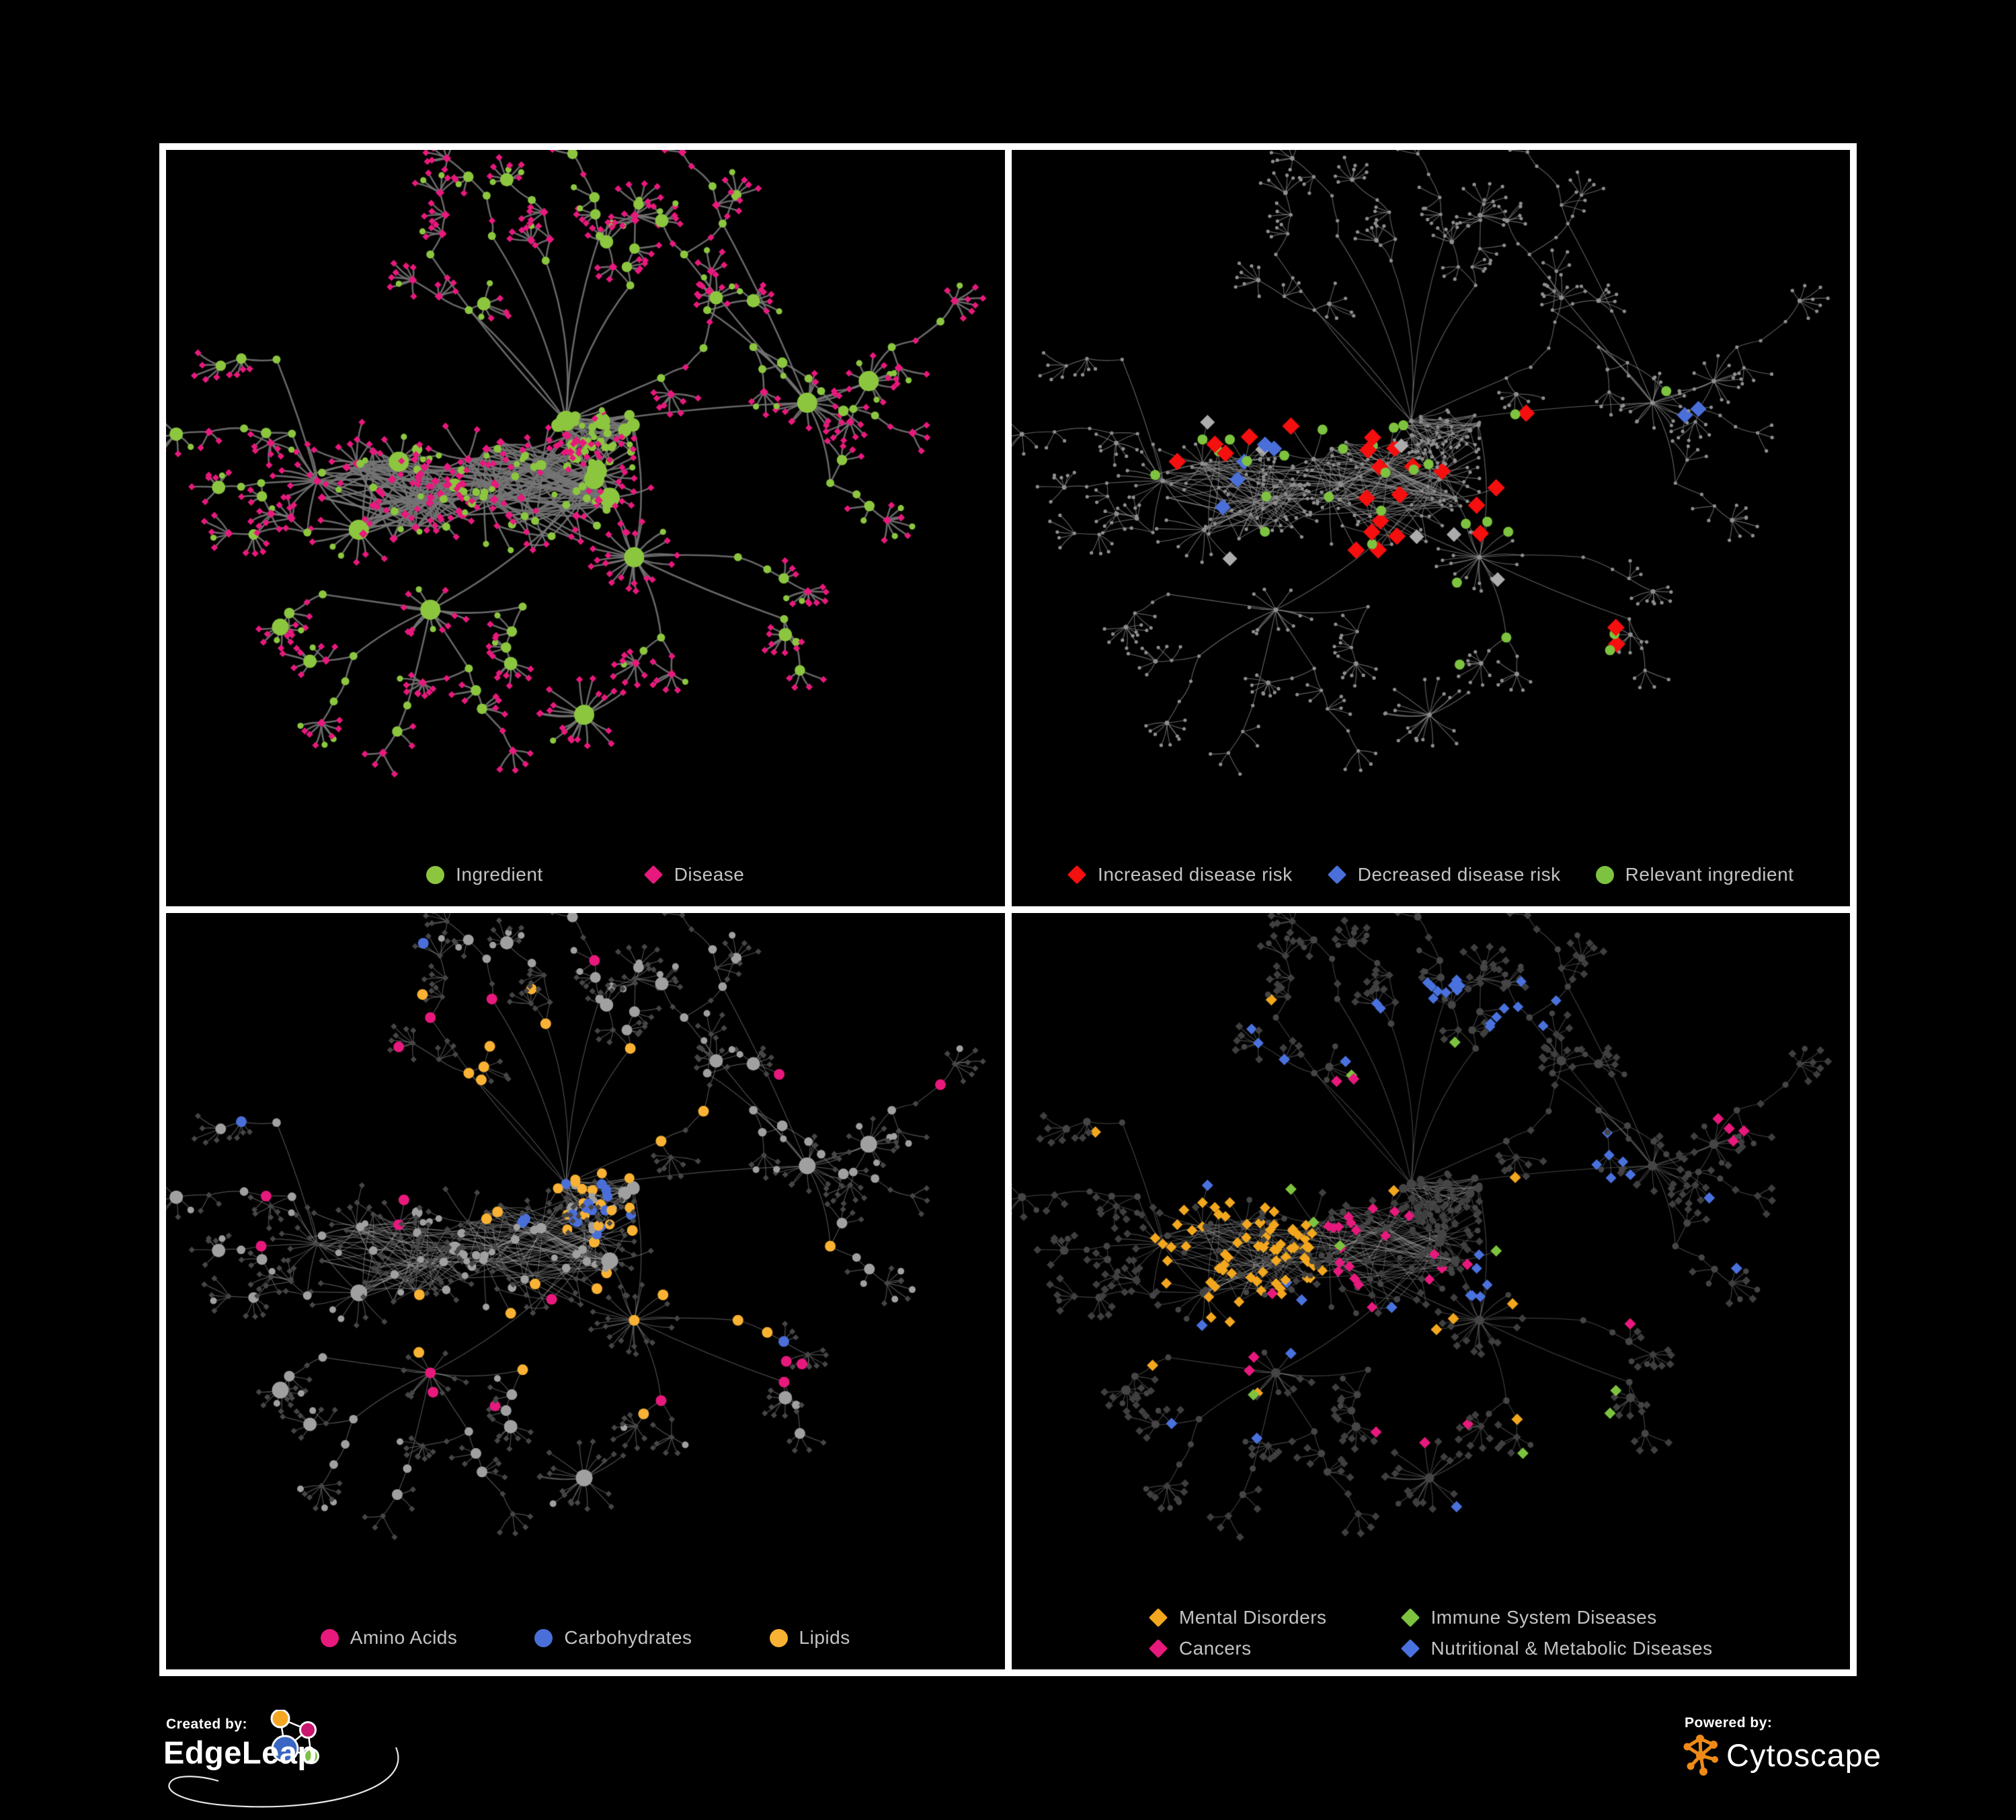 The image size is (2016, 1820). What do you see at coordinates (824, 1637) in the screenshot?
I see `legend-label: Lipids` at bounding box center [824, 1637].